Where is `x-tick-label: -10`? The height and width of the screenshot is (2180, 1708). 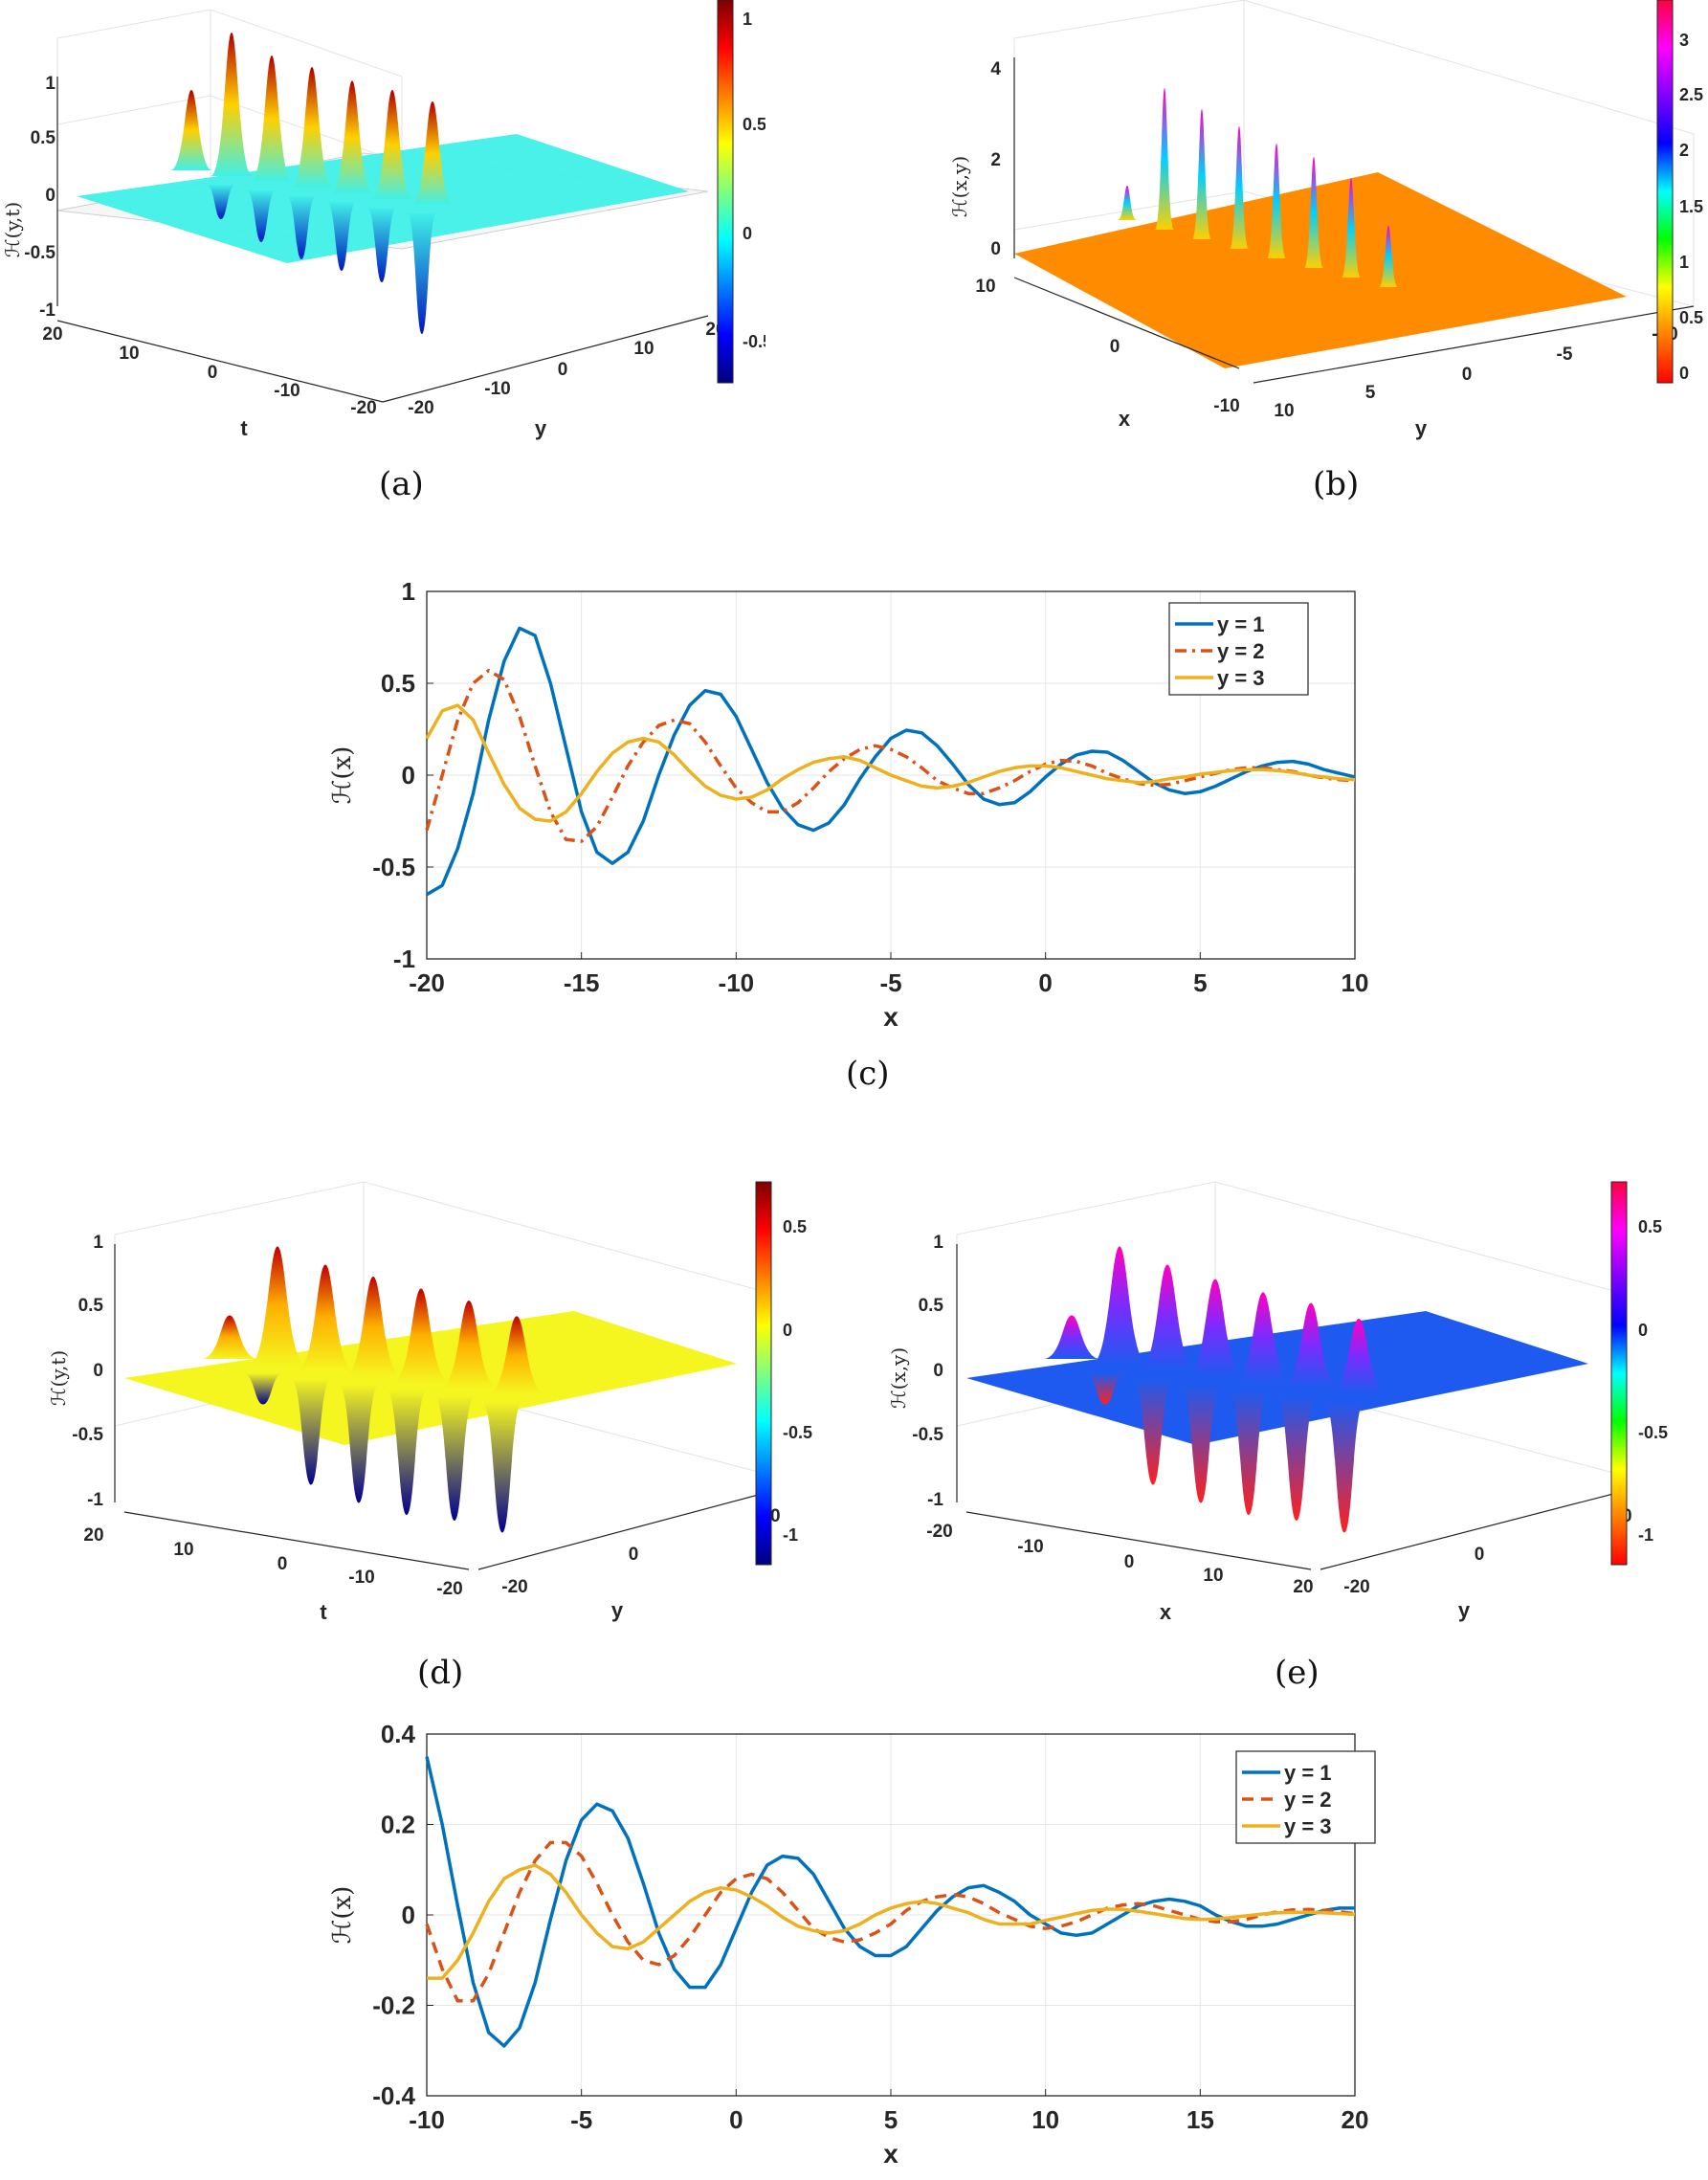
x-tick-label: -10 is located at coordinates (427, 2119).